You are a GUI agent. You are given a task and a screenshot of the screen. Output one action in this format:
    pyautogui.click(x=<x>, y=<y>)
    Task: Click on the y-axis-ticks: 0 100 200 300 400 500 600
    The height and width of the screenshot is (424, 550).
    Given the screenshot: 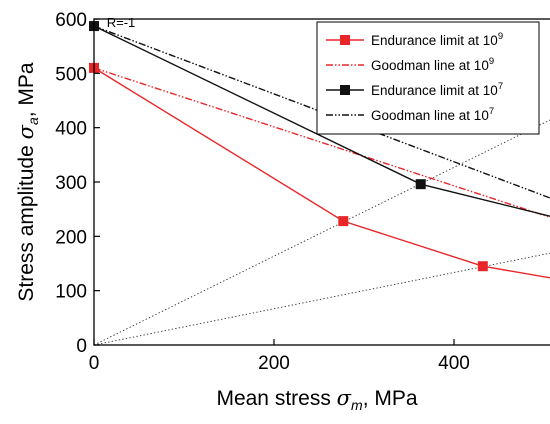 What is the action you would take?
    pyautogui.click(x=77, y=183)
    